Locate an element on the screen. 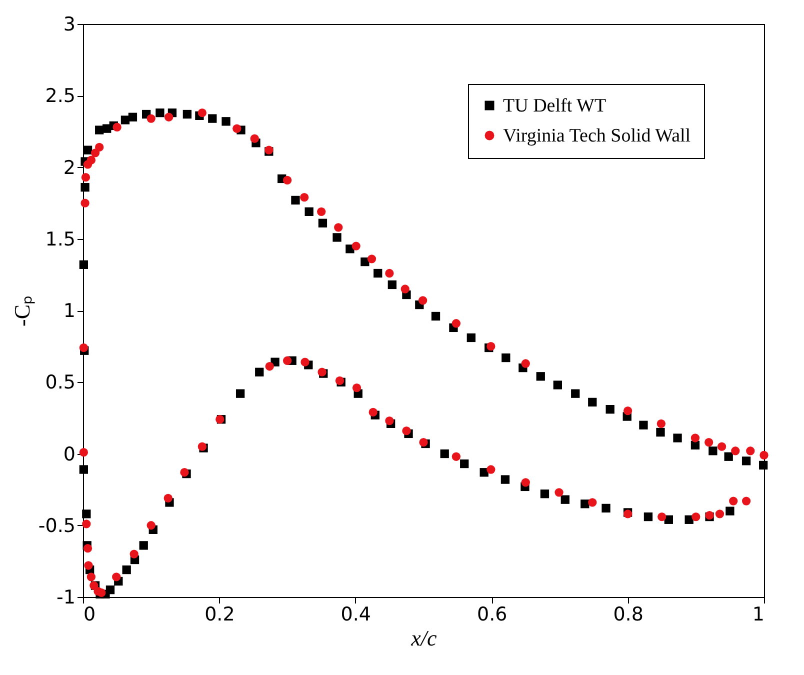 The width and height of the screenshot is (804, 675). x-tick-label: 0.4 is located at coordinates (356, 615).